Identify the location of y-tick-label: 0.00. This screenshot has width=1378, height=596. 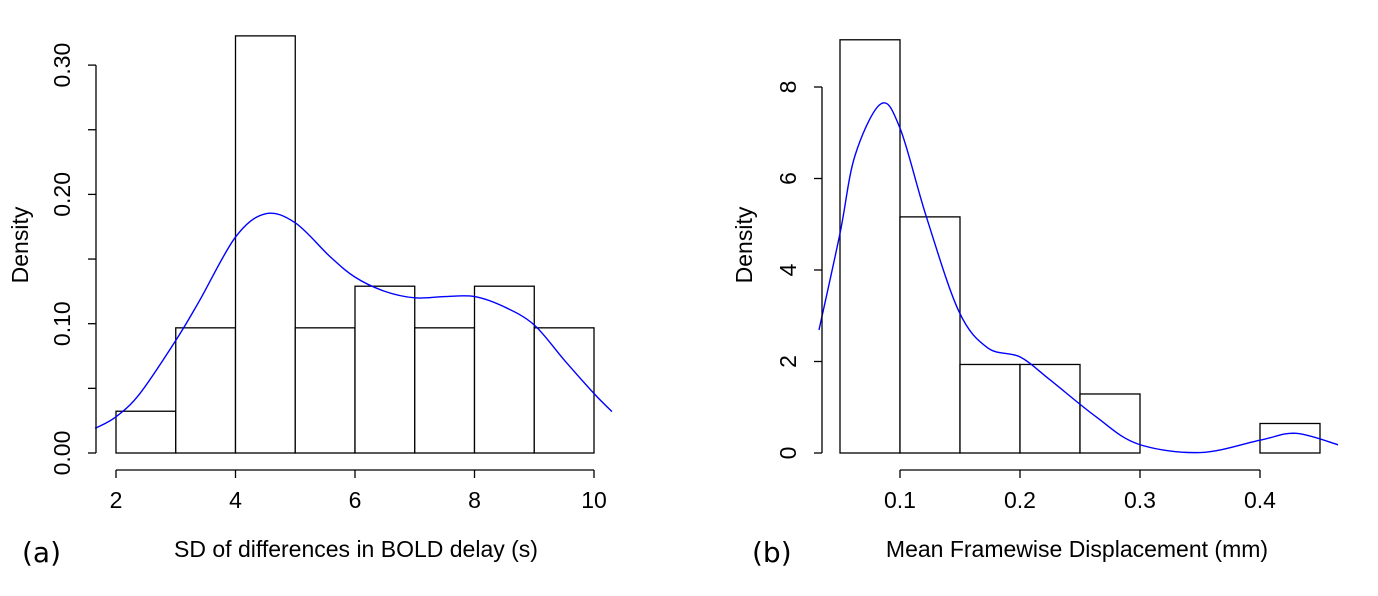
(62, 453).